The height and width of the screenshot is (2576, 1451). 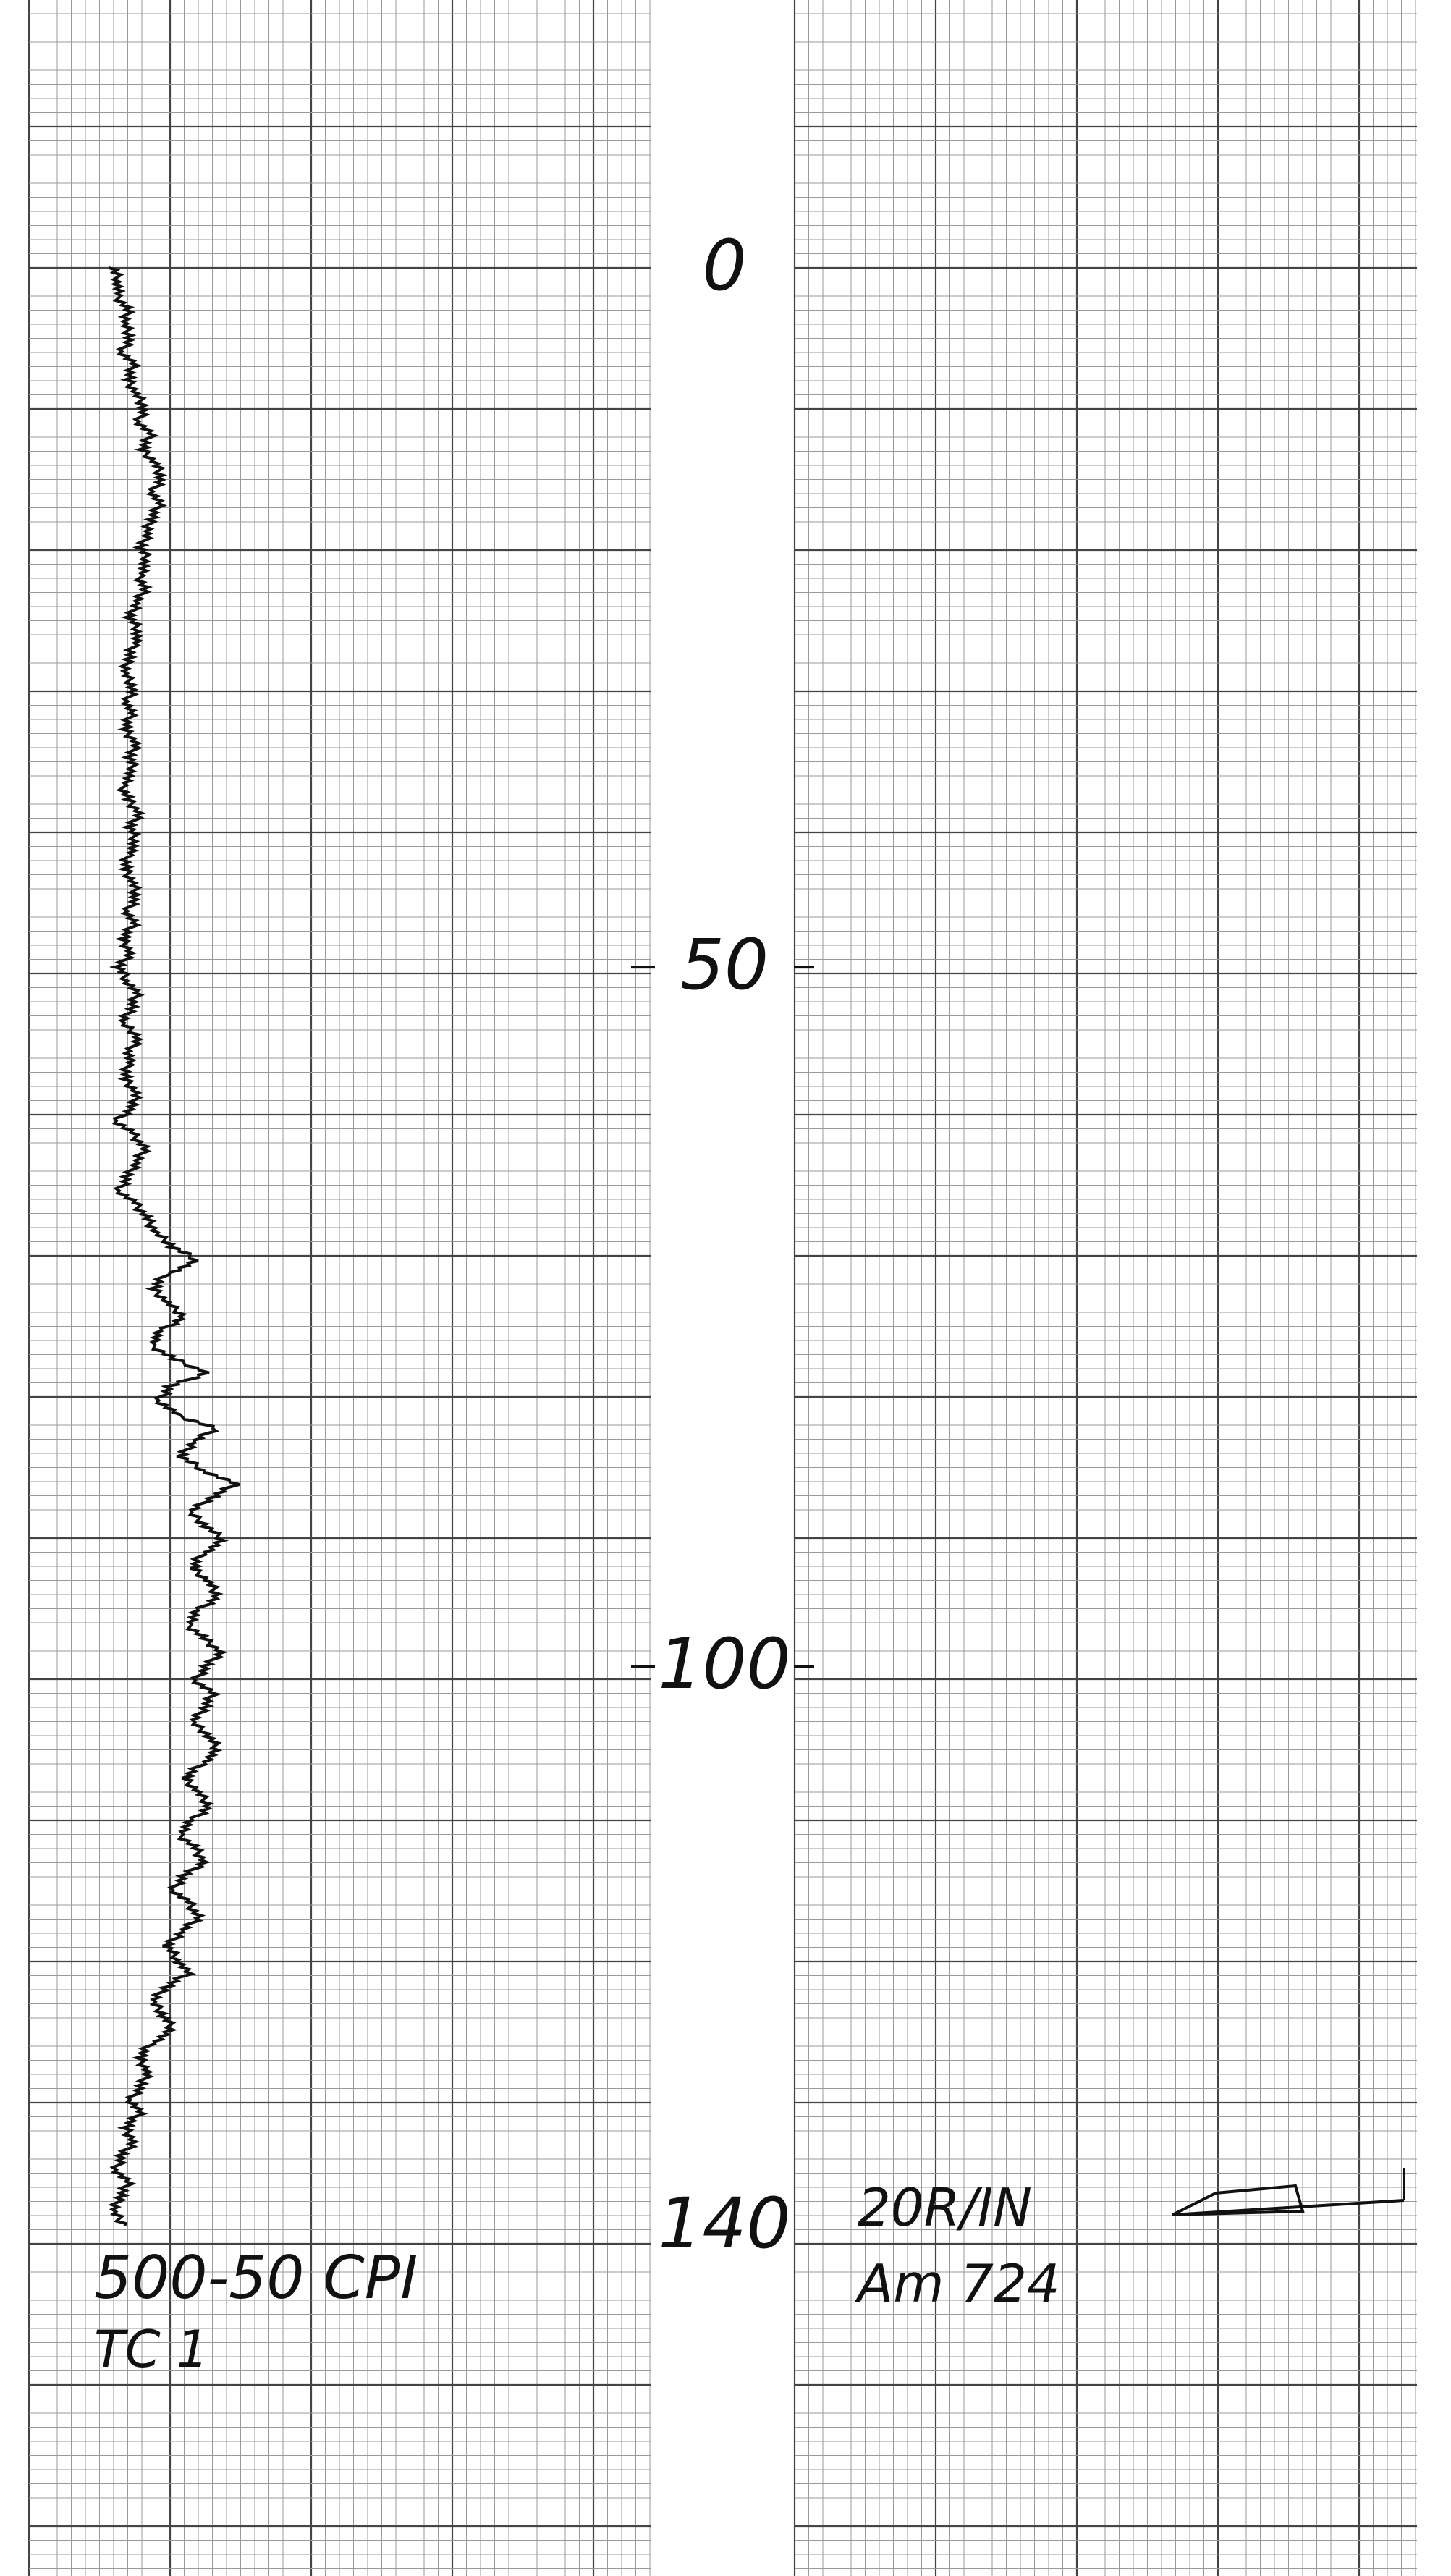 I want to click on annotation-range: 500-50 CPI, so click(x=256, y=2278).